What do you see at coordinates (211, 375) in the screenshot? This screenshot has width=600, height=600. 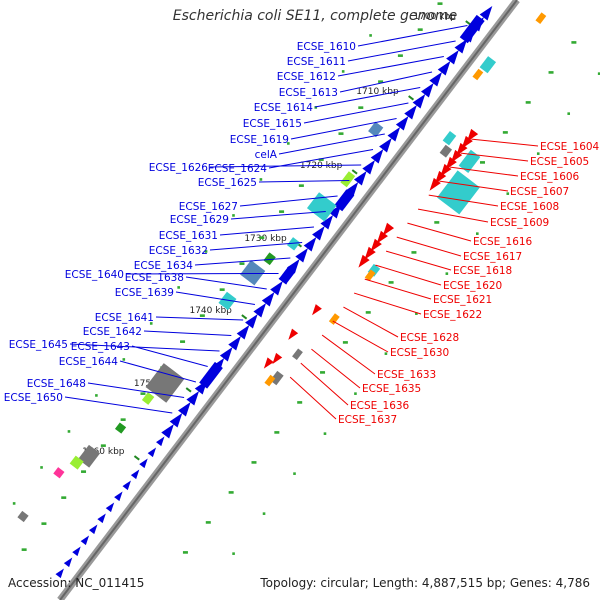 I see `forward-gene-block` at bounding box center [211, 375].